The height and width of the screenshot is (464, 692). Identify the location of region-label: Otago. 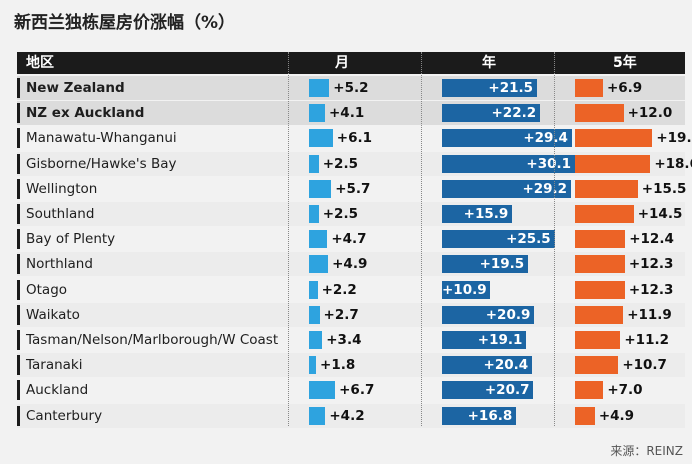
(47, 289).